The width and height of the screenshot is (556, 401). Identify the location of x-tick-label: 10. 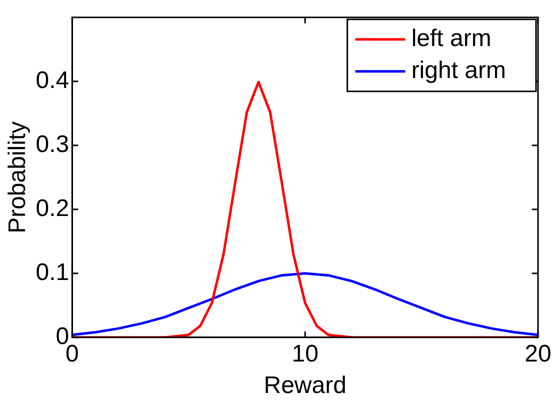
(305, 354).